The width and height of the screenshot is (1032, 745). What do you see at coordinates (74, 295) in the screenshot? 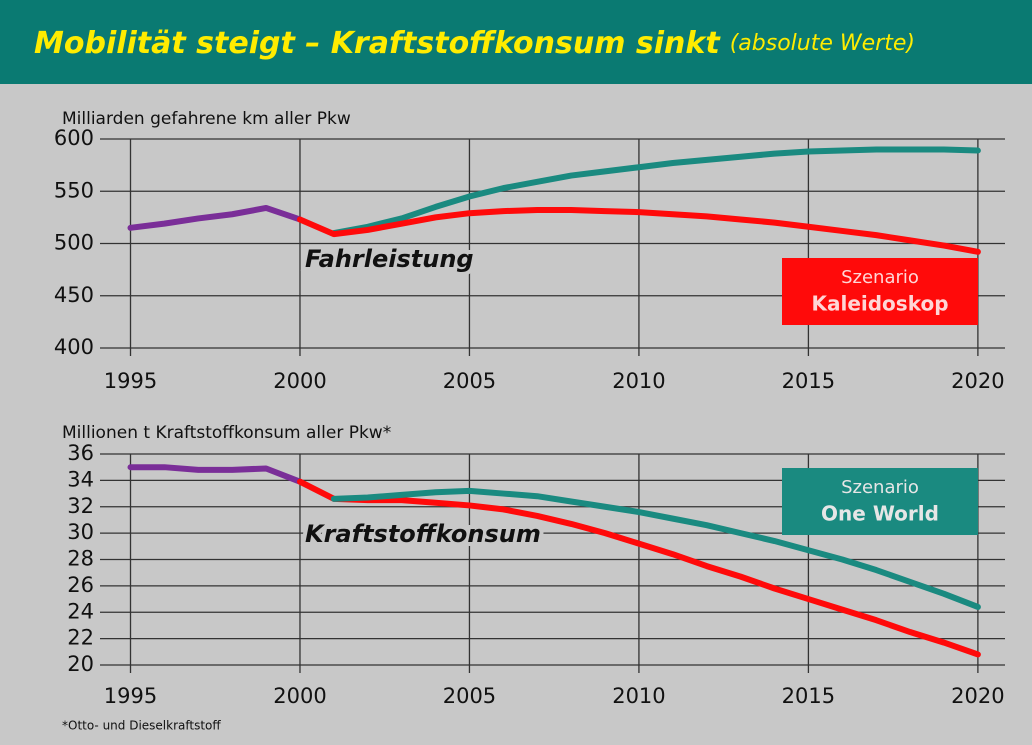
I see `y-tick-label: 450` at bounding box center [74, 295].